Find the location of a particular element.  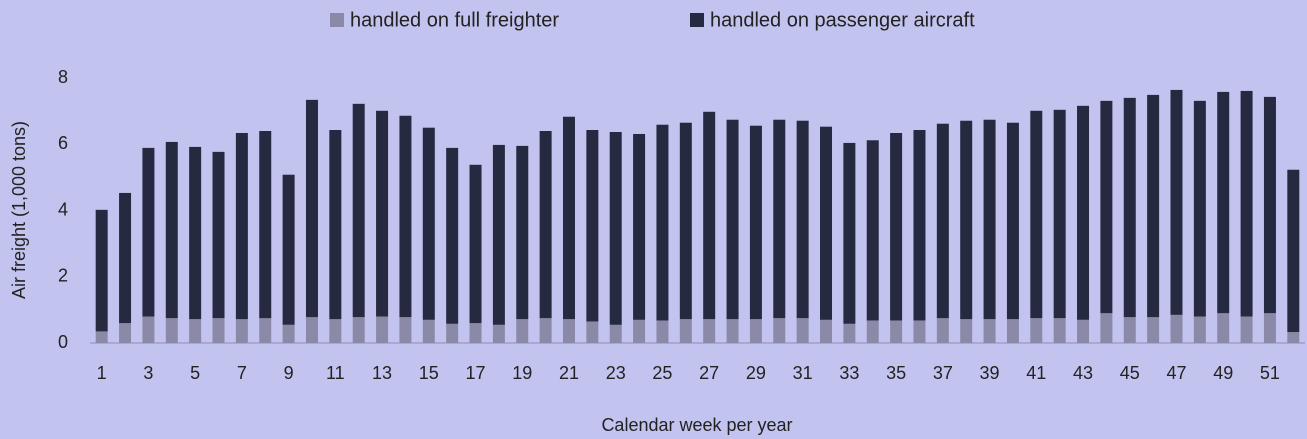

y-tick-label: 0 is located at coordinates (63, 342).